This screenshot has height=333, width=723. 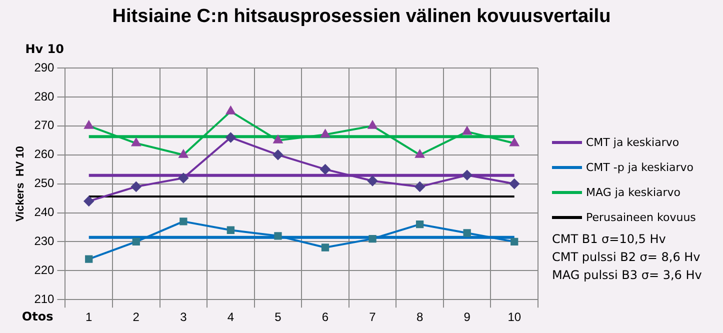 What do you see at coordinates (515, 317) in the screenshot?
I see `x-tick-label: 10` at bounding box center [515, 317].